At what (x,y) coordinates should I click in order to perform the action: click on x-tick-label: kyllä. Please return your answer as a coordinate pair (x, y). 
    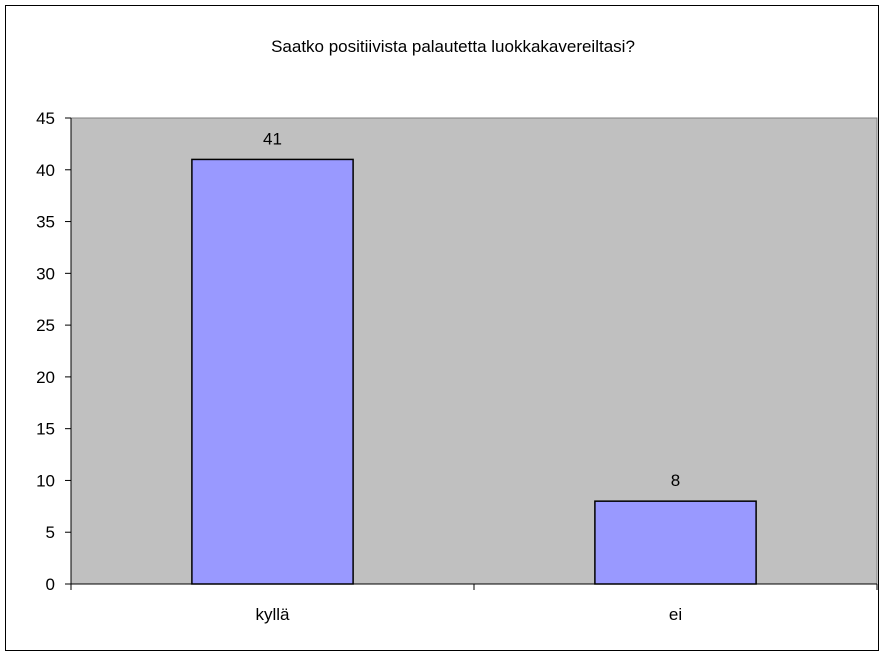
    Looking at the image, I should click on (272, 614).